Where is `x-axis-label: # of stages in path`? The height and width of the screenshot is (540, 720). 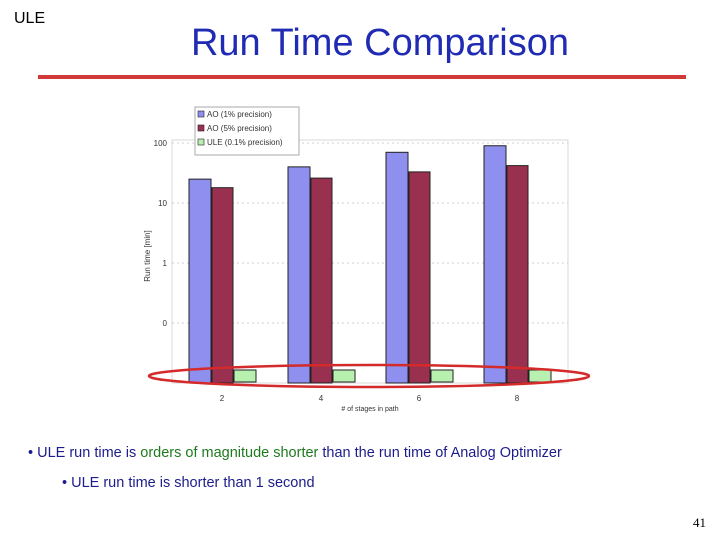 x-axis-label: # of stages in path is located at coordinates (369, 409).